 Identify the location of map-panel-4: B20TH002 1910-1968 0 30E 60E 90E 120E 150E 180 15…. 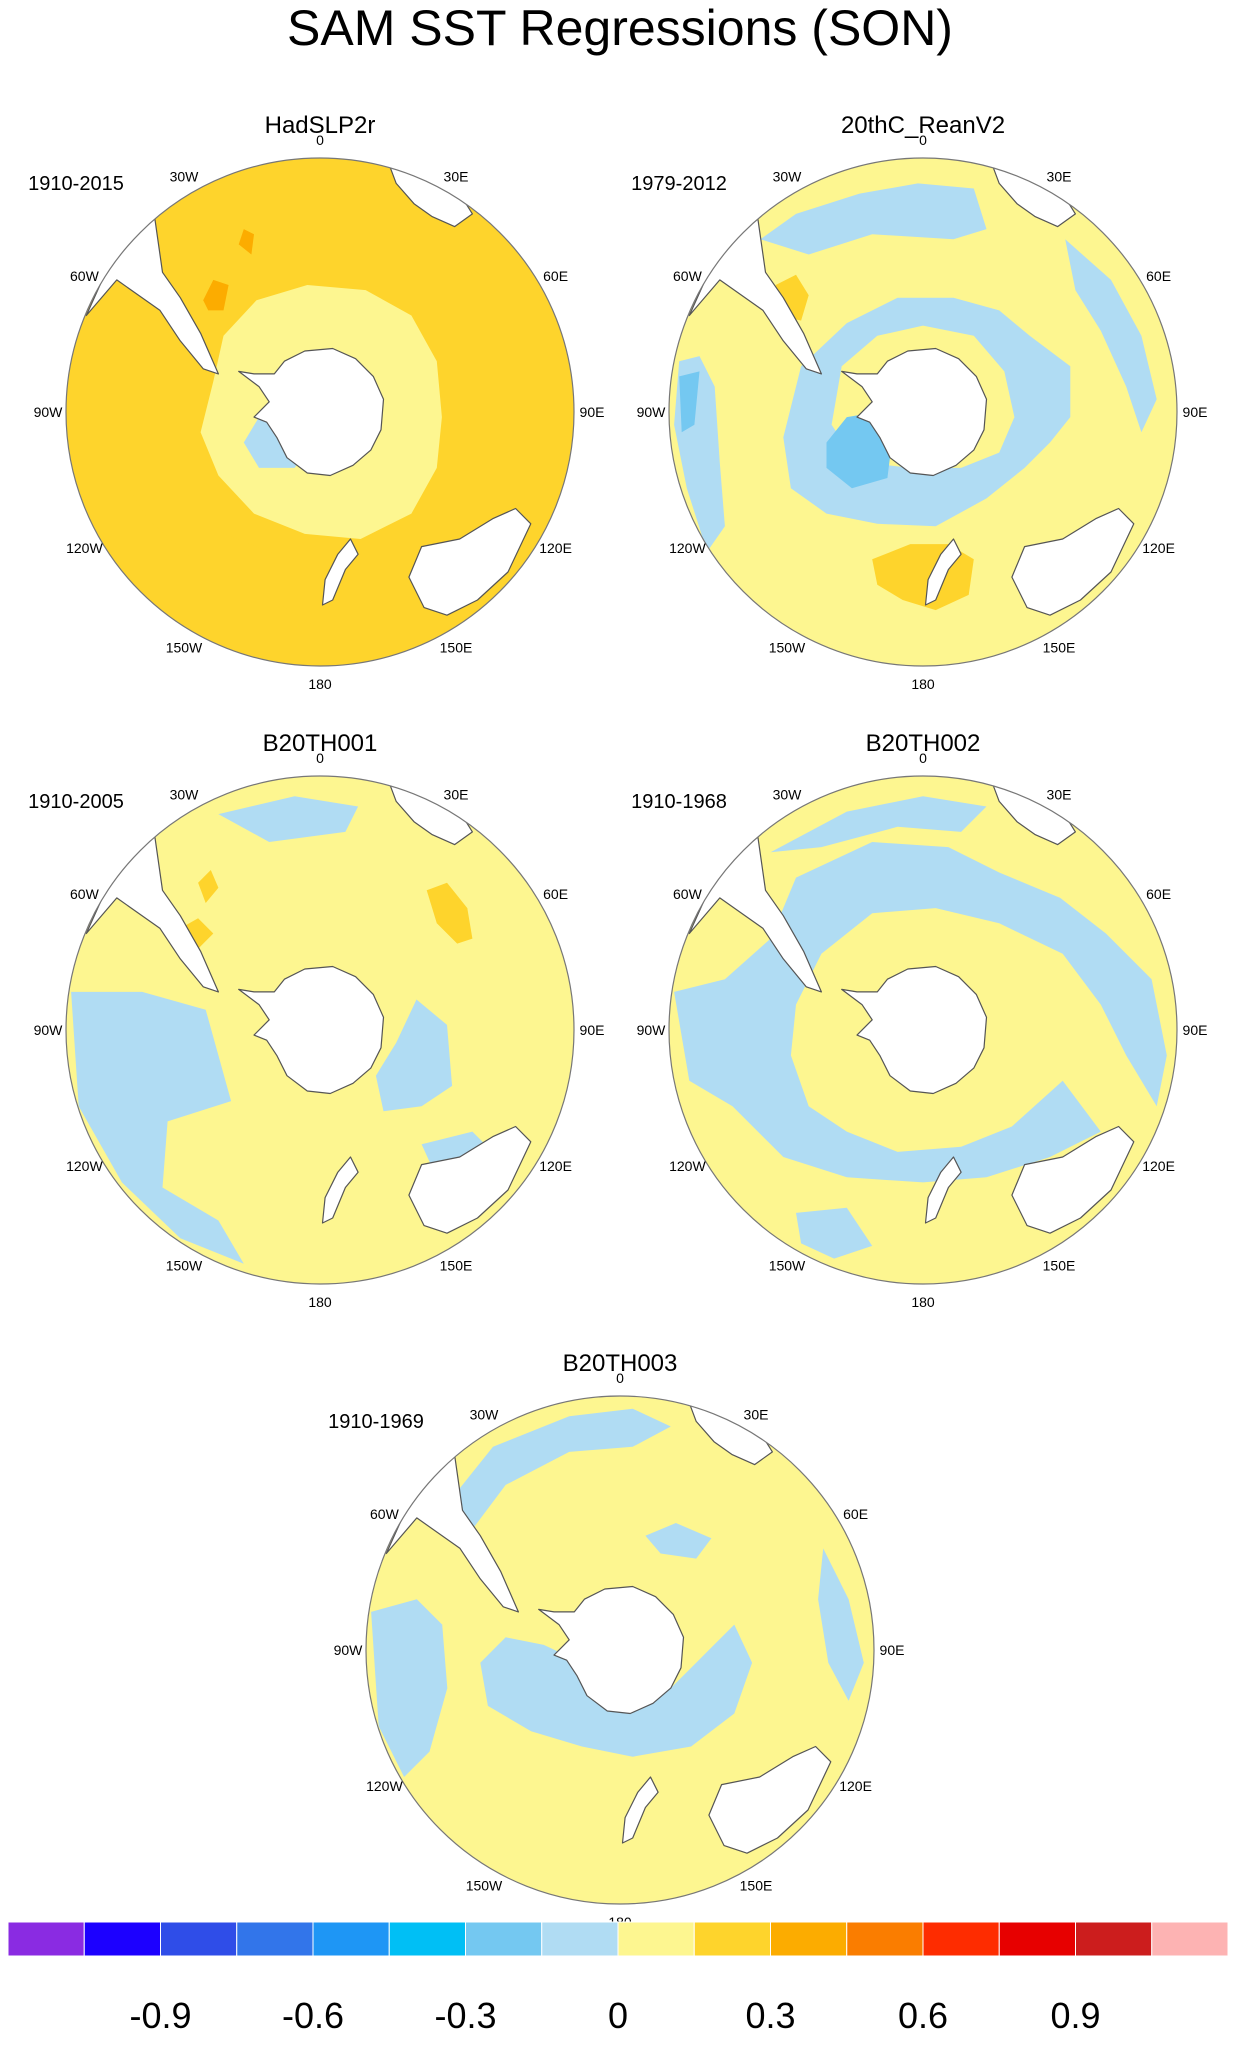
(919, 1020).